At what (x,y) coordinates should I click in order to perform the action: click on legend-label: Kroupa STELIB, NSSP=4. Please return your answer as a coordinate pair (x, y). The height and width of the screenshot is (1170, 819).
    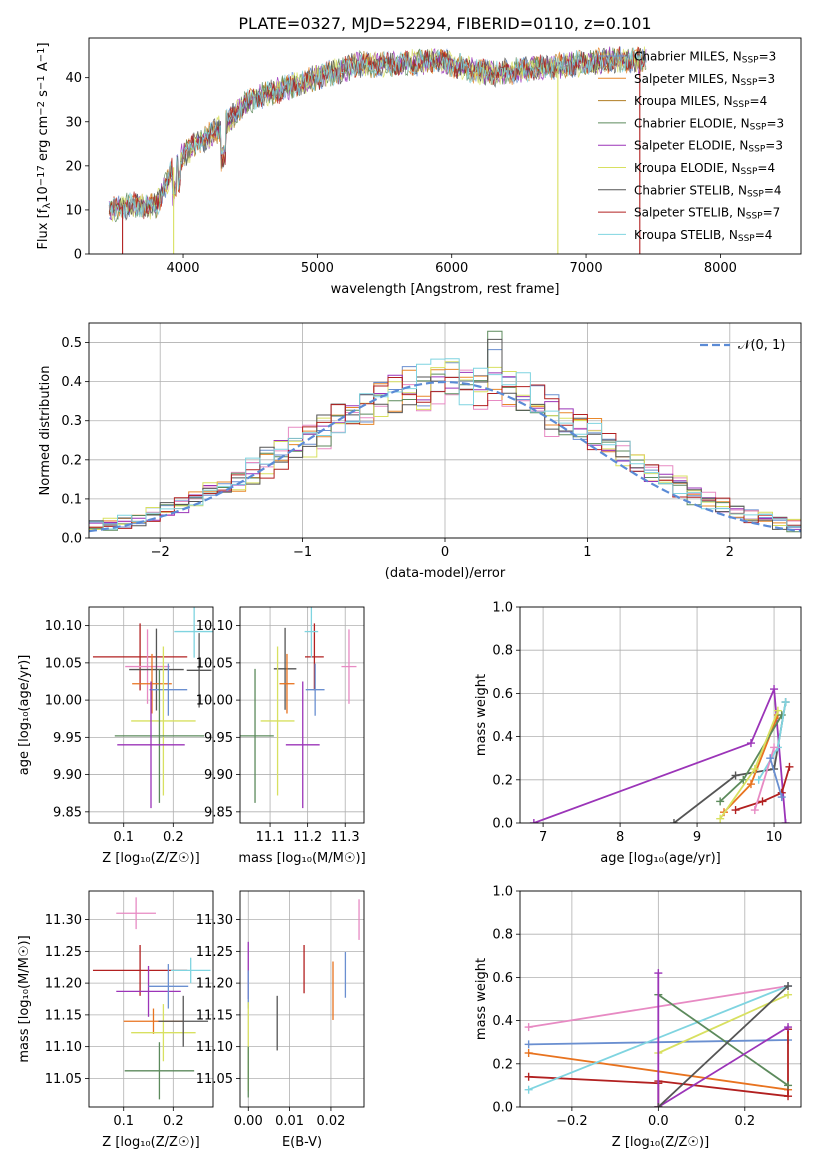
    Looking at the image, I should click on (703, 236).